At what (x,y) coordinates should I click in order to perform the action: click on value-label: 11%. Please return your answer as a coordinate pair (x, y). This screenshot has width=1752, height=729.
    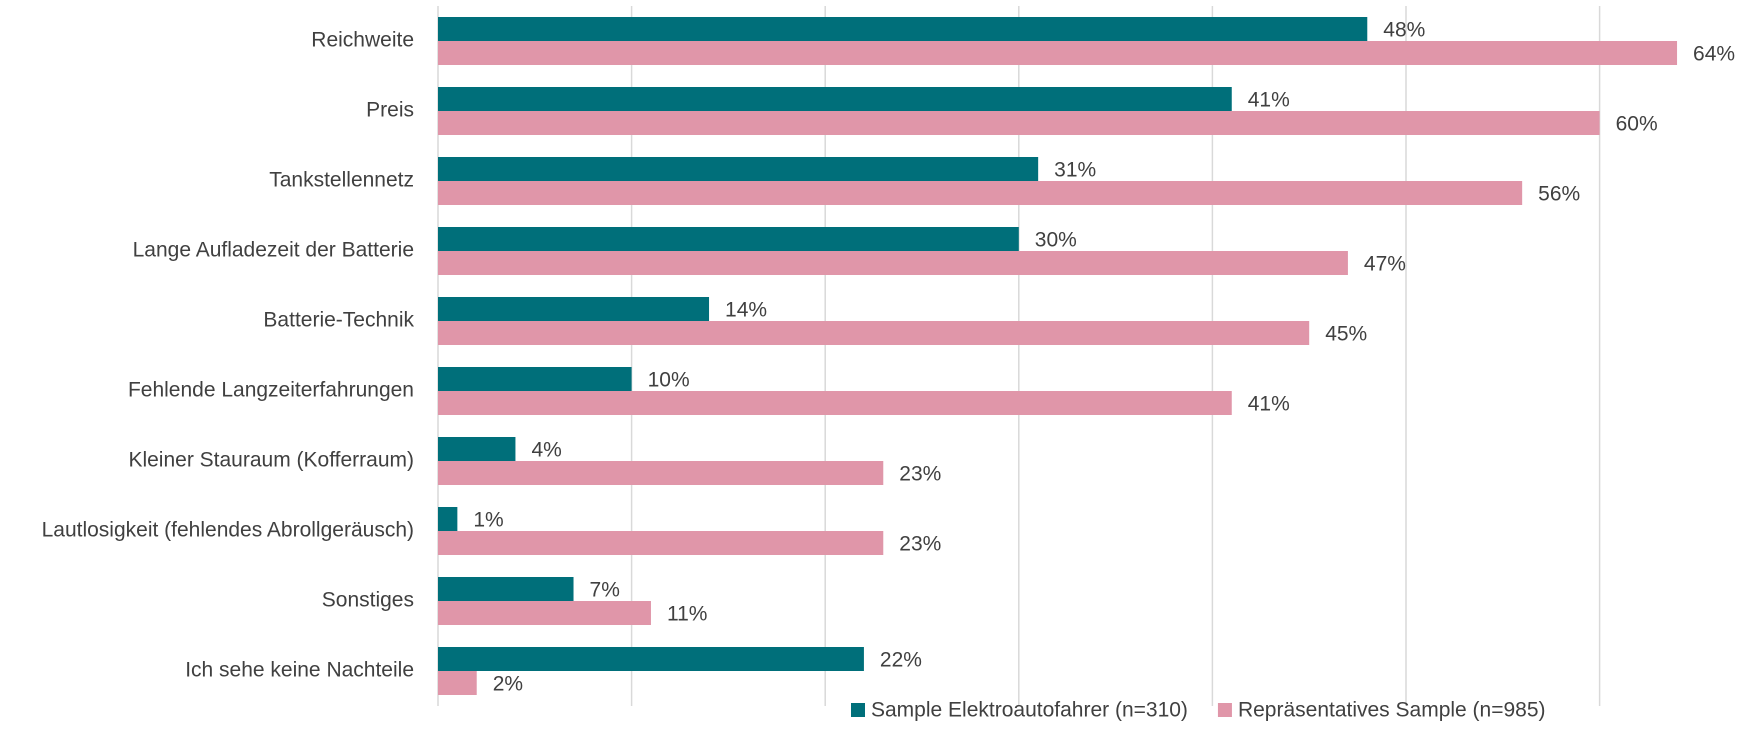
    Looking at the image, I should click on (687, 614).